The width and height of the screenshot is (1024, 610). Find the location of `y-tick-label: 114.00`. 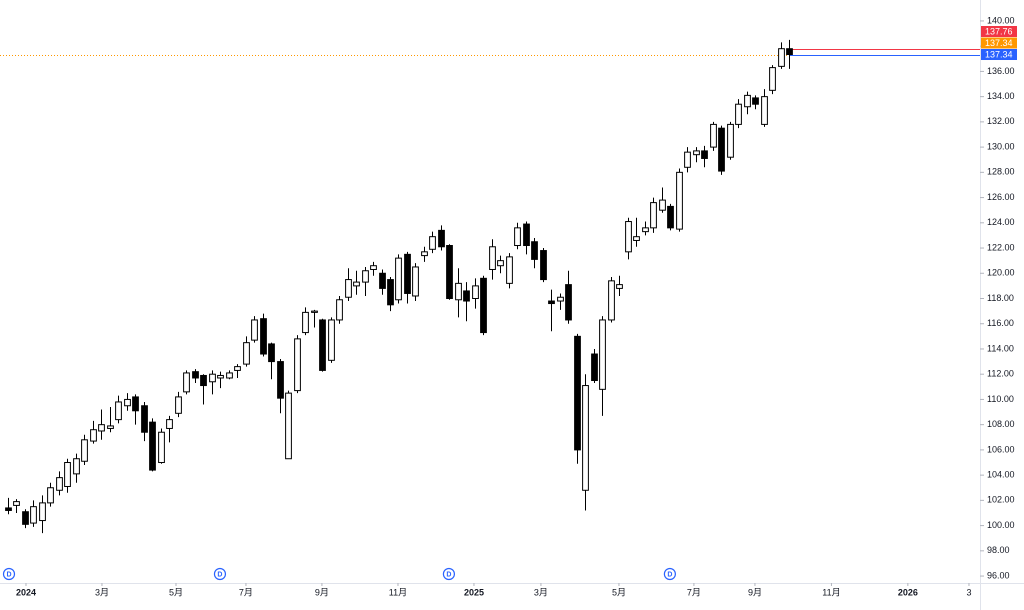

y-tick-label: 114.00 is located at coordinates (1000, 348).